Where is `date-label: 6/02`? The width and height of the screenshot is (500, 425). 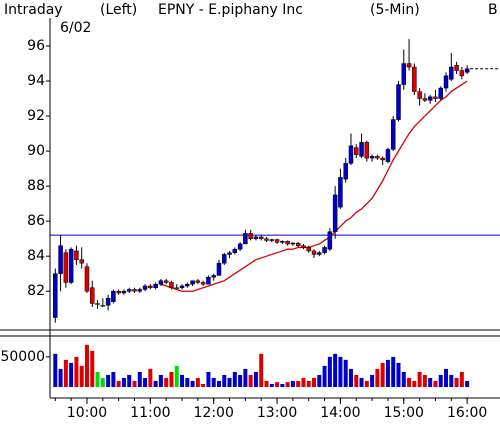
date-label: 6/02 is located at coordinates (75, 28).